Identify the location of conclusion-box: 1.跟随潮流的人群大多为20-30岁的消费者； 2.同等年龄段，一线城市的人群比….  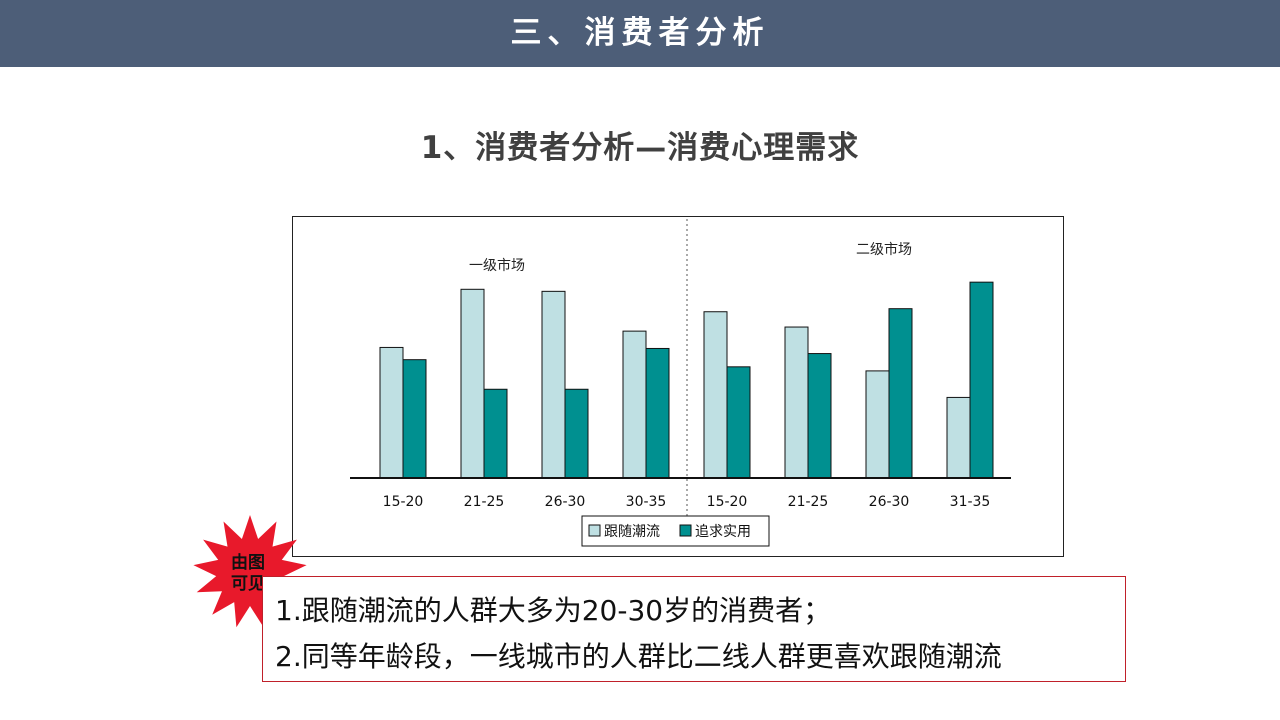
(694, 629).